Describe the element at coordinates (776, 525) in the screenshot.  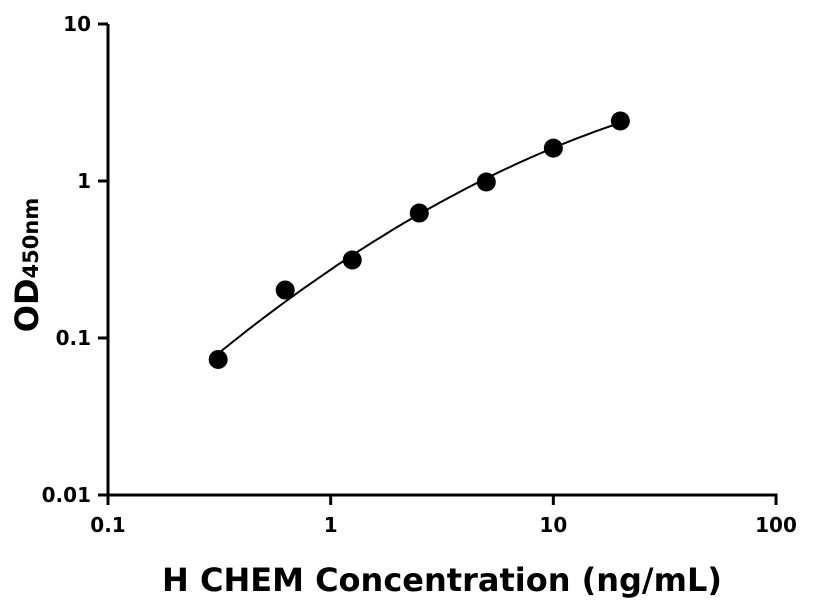
I see `x-tick-label: 100` at that location.